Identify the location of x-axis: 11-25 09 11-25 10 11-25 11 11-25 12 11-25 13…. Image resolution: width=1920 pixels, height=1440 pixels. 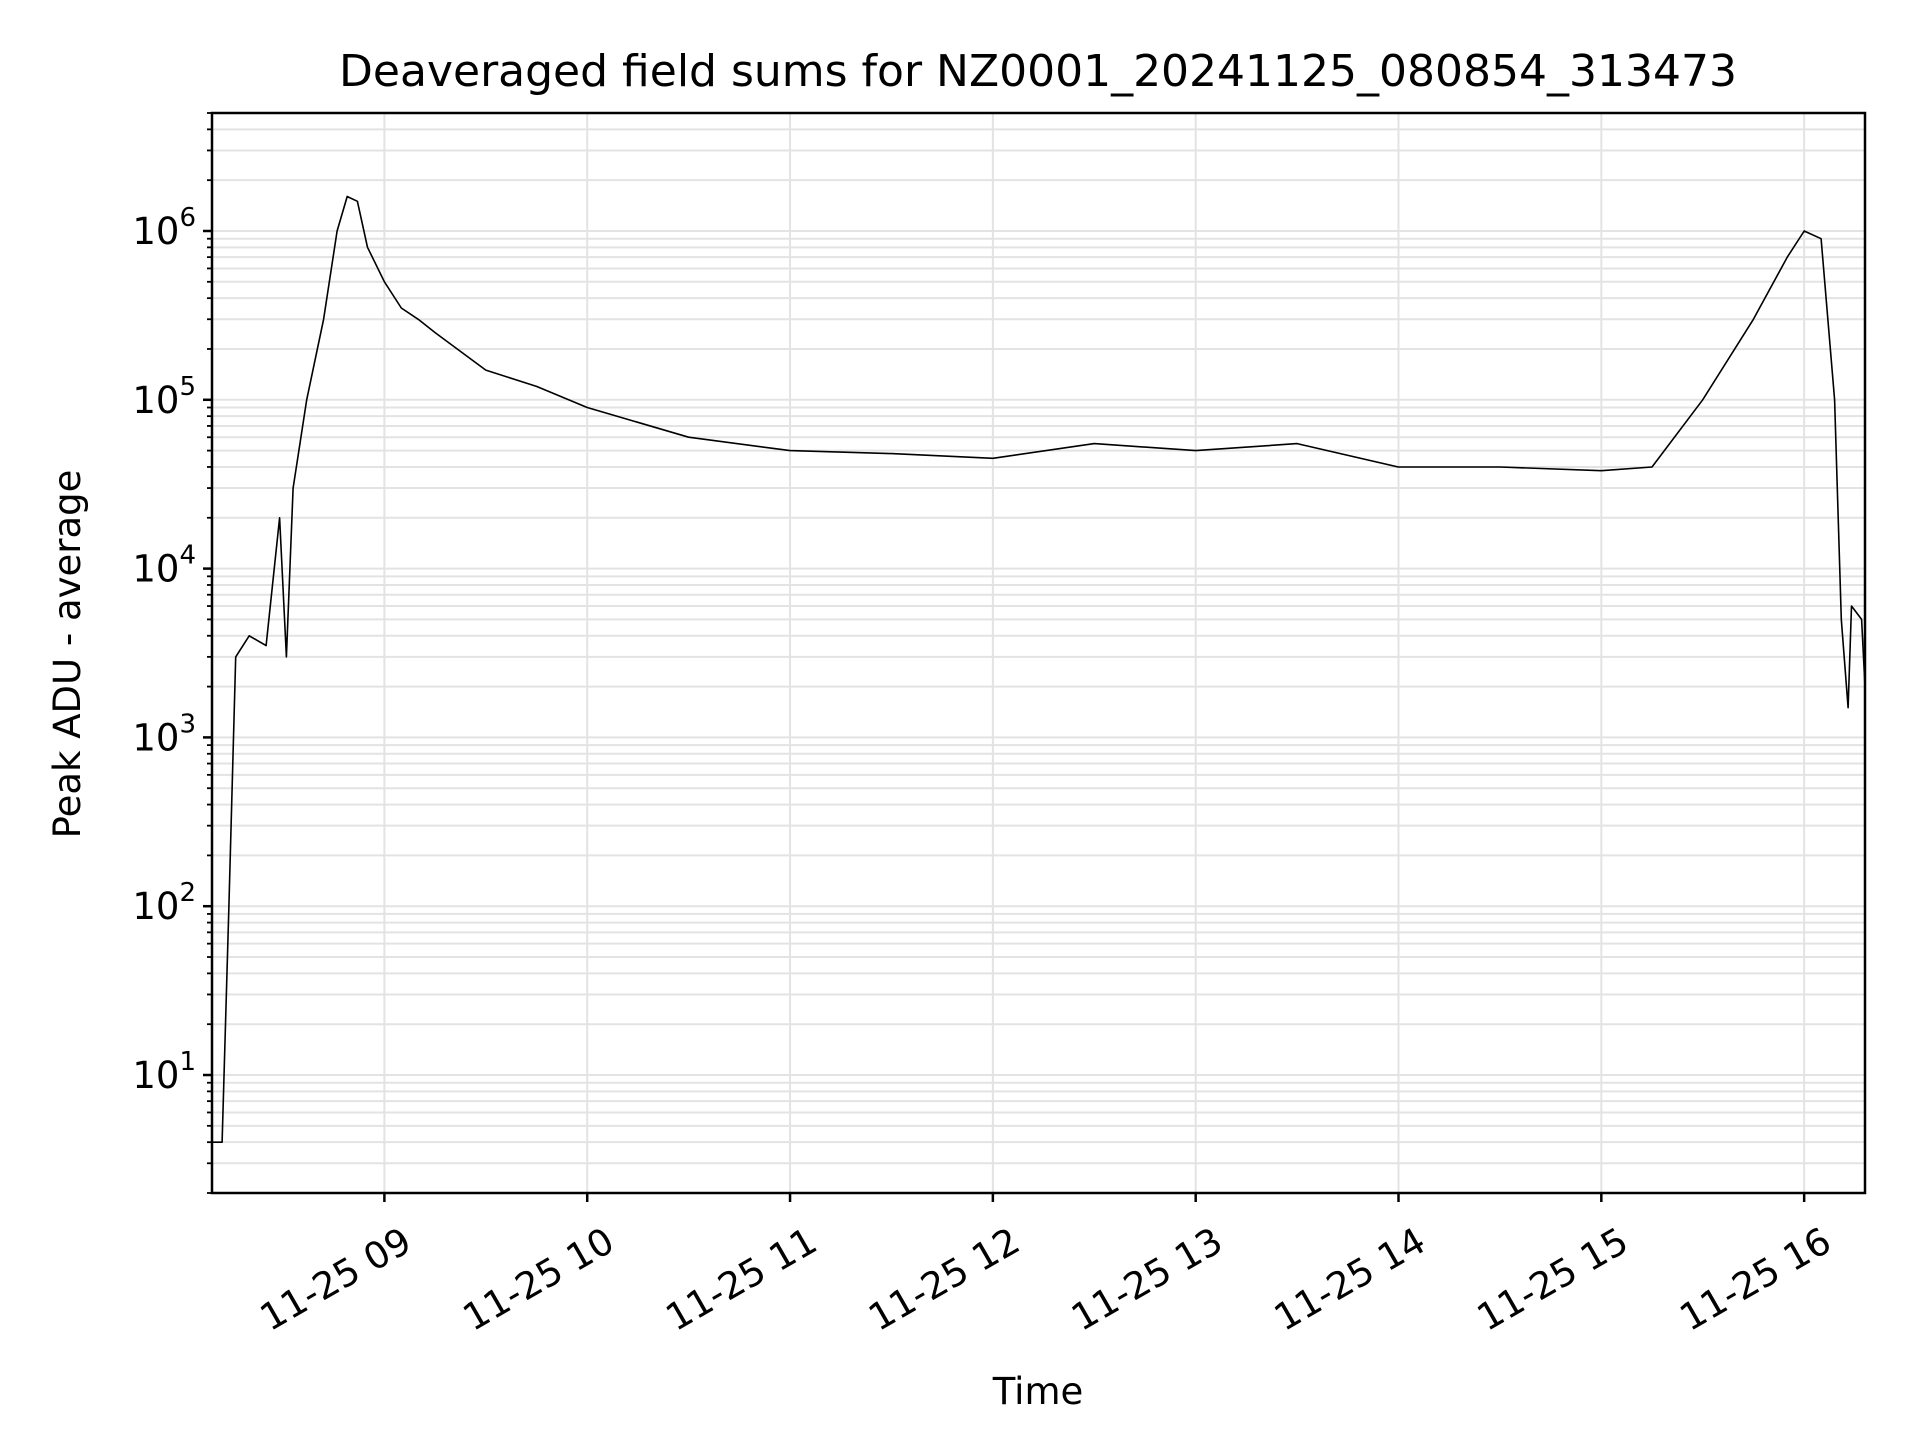
(1045, 1266).